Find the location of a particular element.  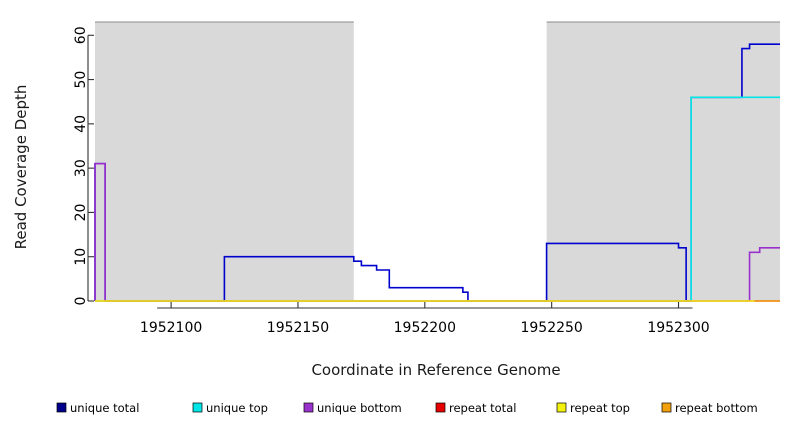

x-axis-title: Coordinate in Reference Genome is located at coordinates (435, 370).